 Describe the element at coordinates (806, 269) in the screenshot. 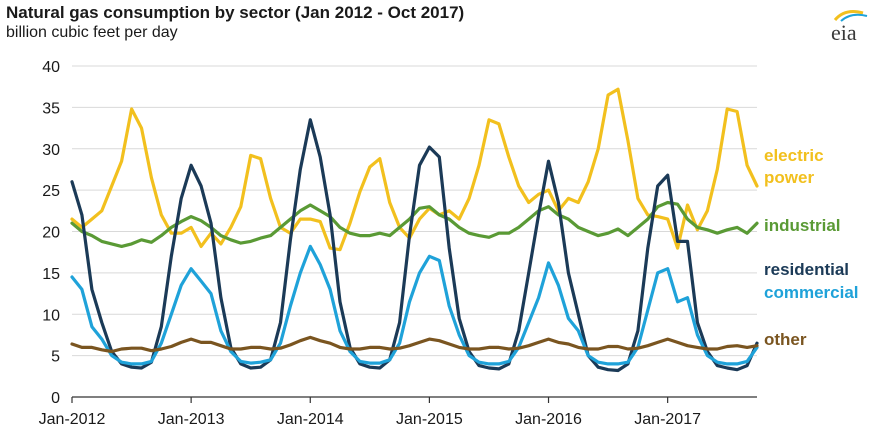

I see `series-label-residential: residential` at that location.